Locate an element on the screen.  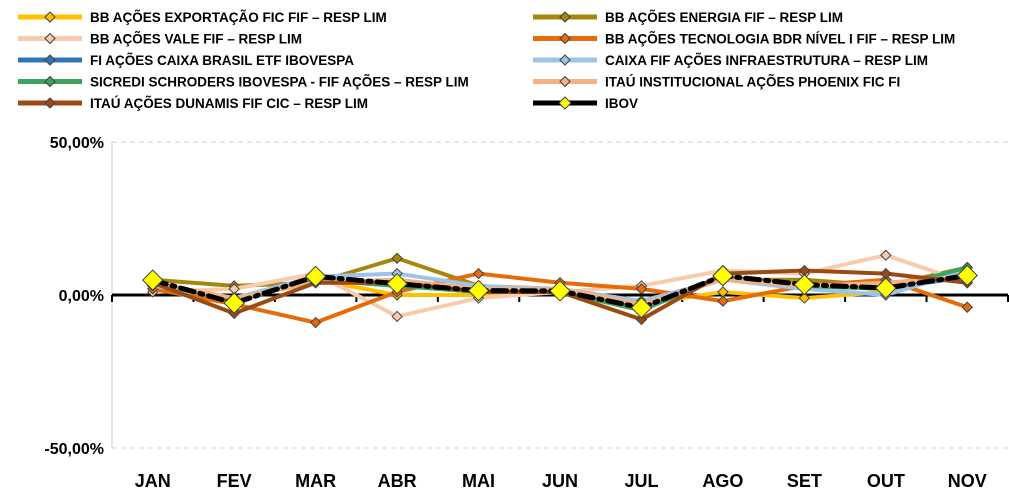
x-tick-label: AGO is located at coordinates (722, 481).